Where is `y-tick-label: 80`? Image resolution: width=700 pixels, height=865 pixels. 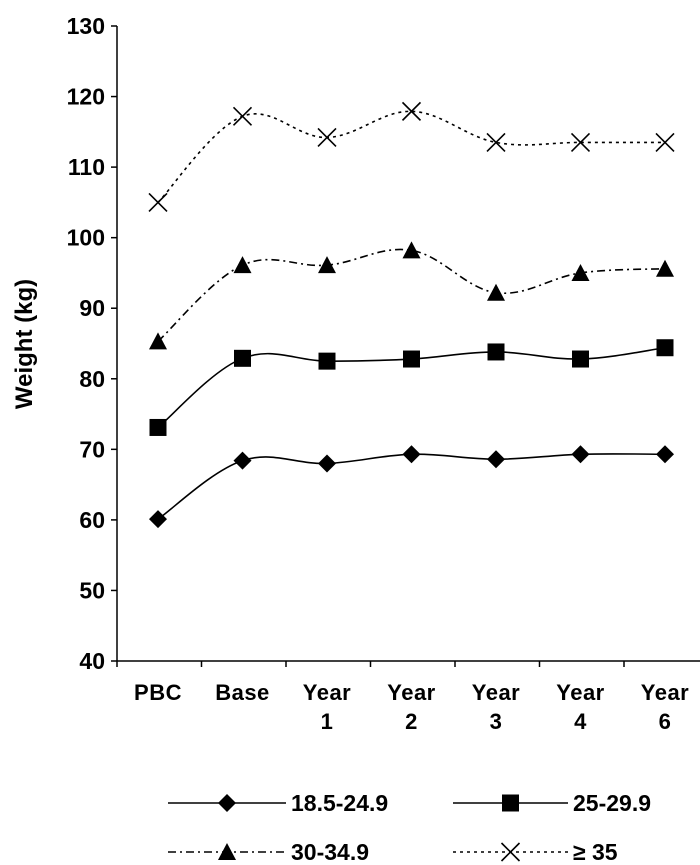 y-tick-label: 80 is located at coordinates (92, 379).